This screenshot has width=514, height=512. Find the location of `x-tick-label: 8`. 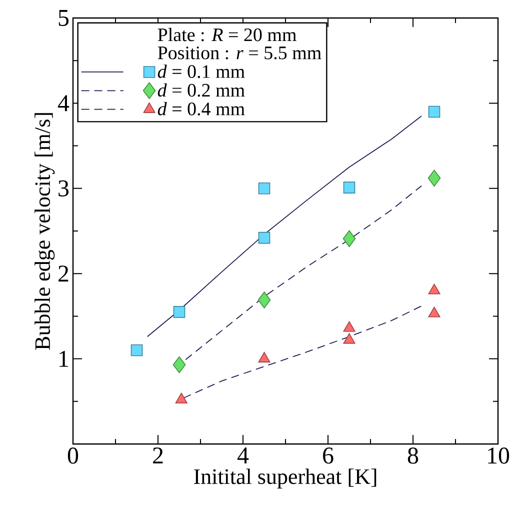

x-tick-label: 8 is located at coordinates (413, 456).